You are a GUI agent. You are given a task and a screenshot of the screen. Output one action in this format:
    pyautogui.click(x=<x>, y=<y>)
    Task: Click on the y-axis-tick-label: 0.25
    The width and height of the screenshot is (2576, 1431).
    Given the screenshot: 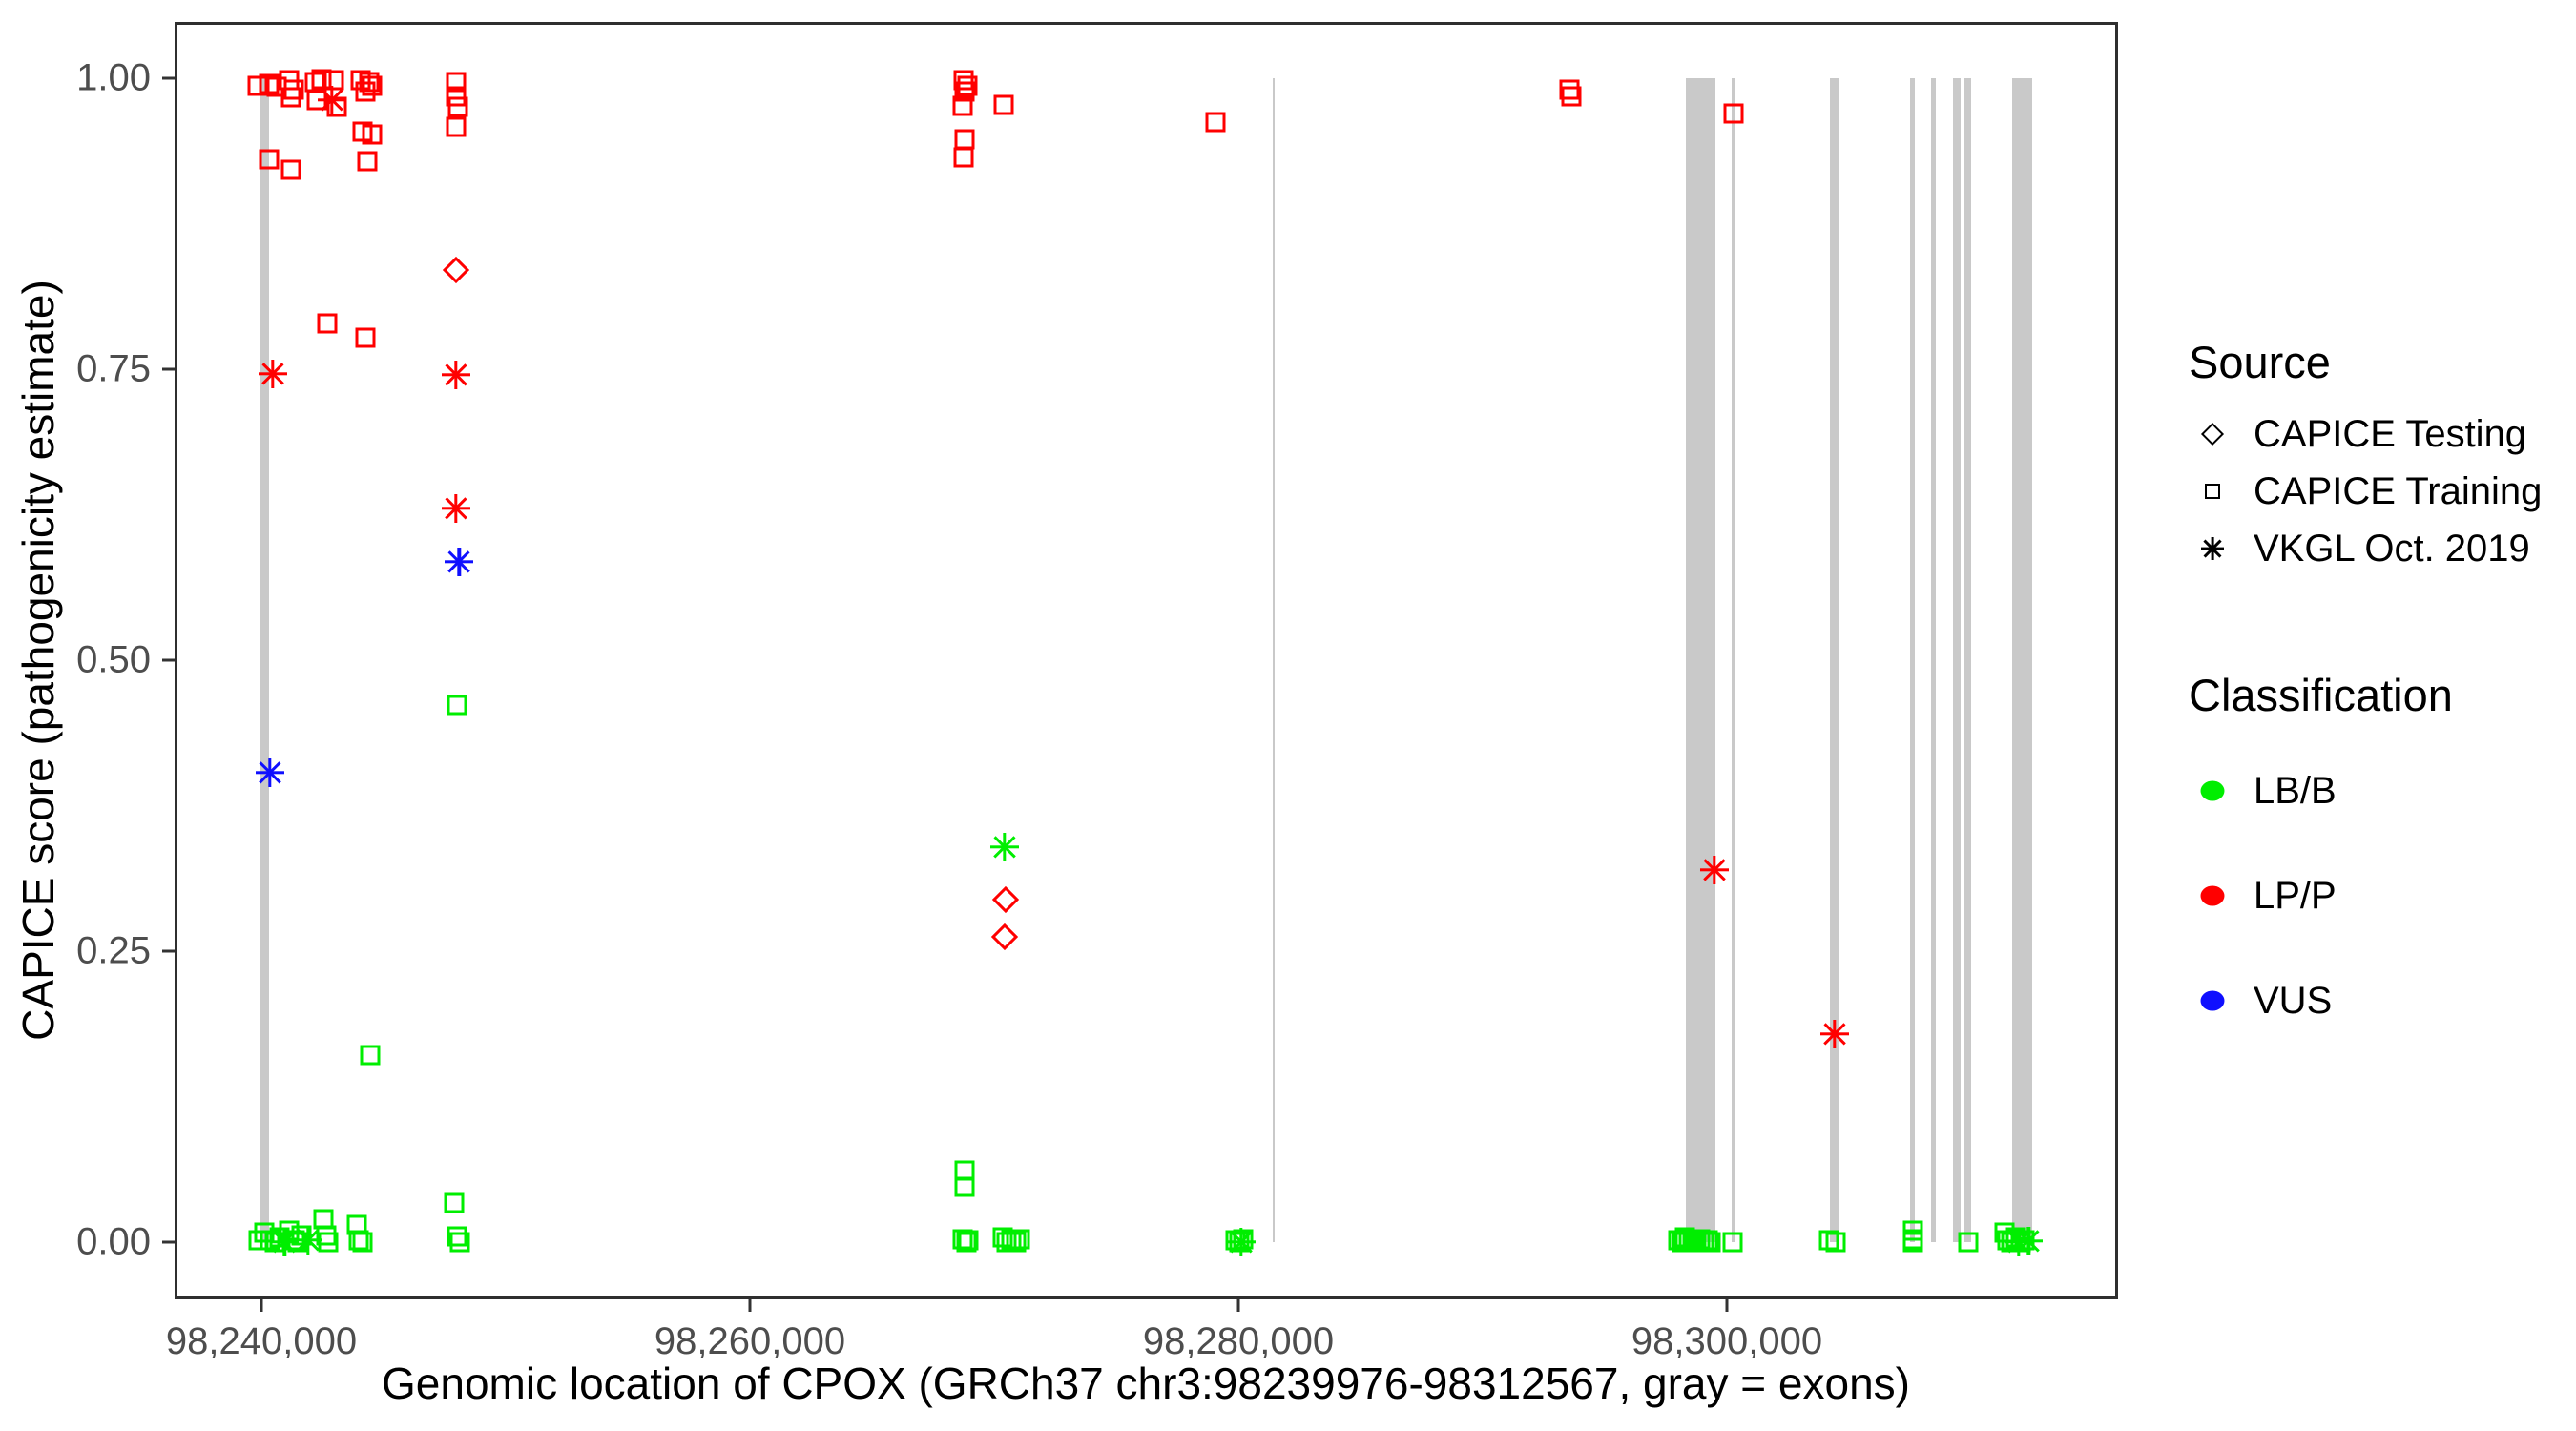 What is the action you would take?
    pyautogui.click(x=113, y=950)
    